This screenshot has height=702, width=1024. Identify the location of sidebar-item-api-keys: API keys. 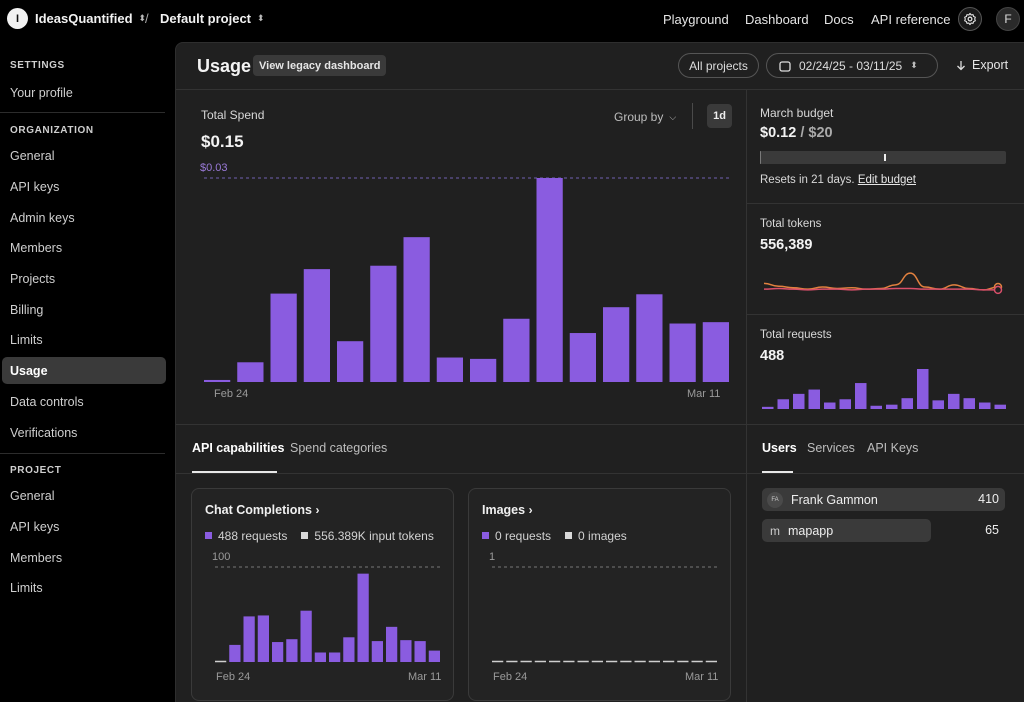
(35, 186).